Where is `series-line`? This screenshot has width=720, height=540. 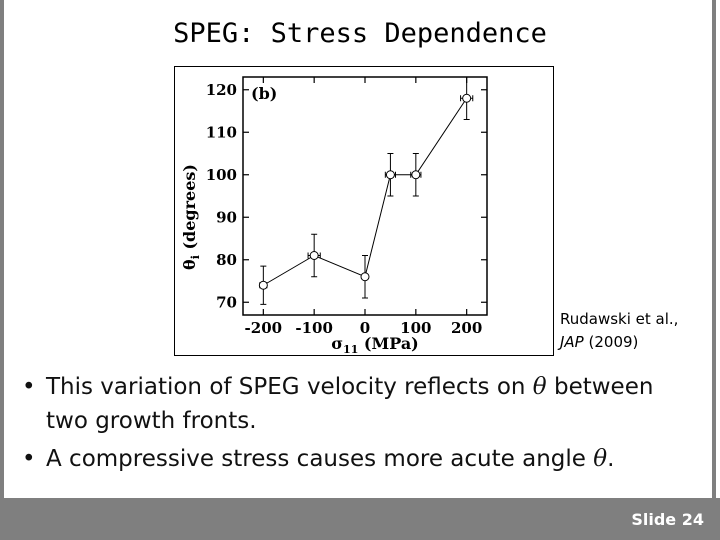
series-line is located at coordinates (365, 191).